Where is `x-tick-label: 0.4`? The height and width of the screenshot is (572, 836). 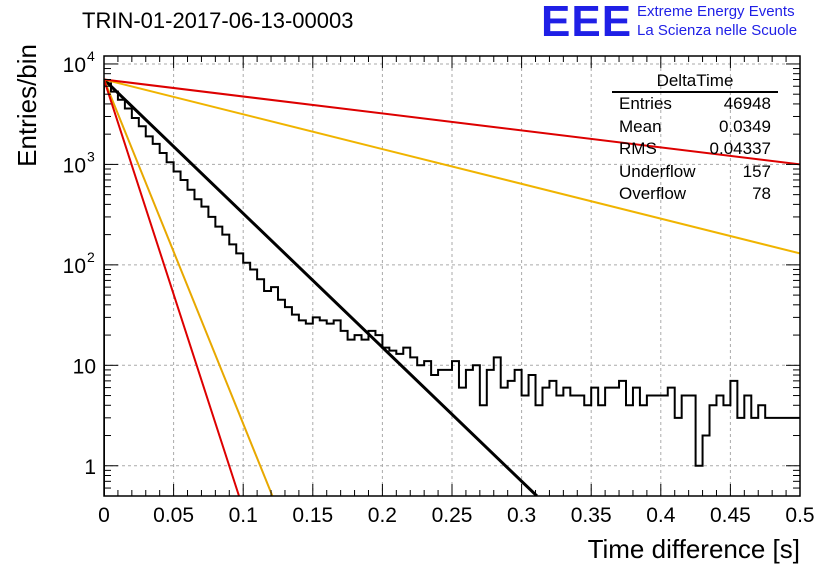 x-tick-label: 0.4 is located at coordinates (661, 515).